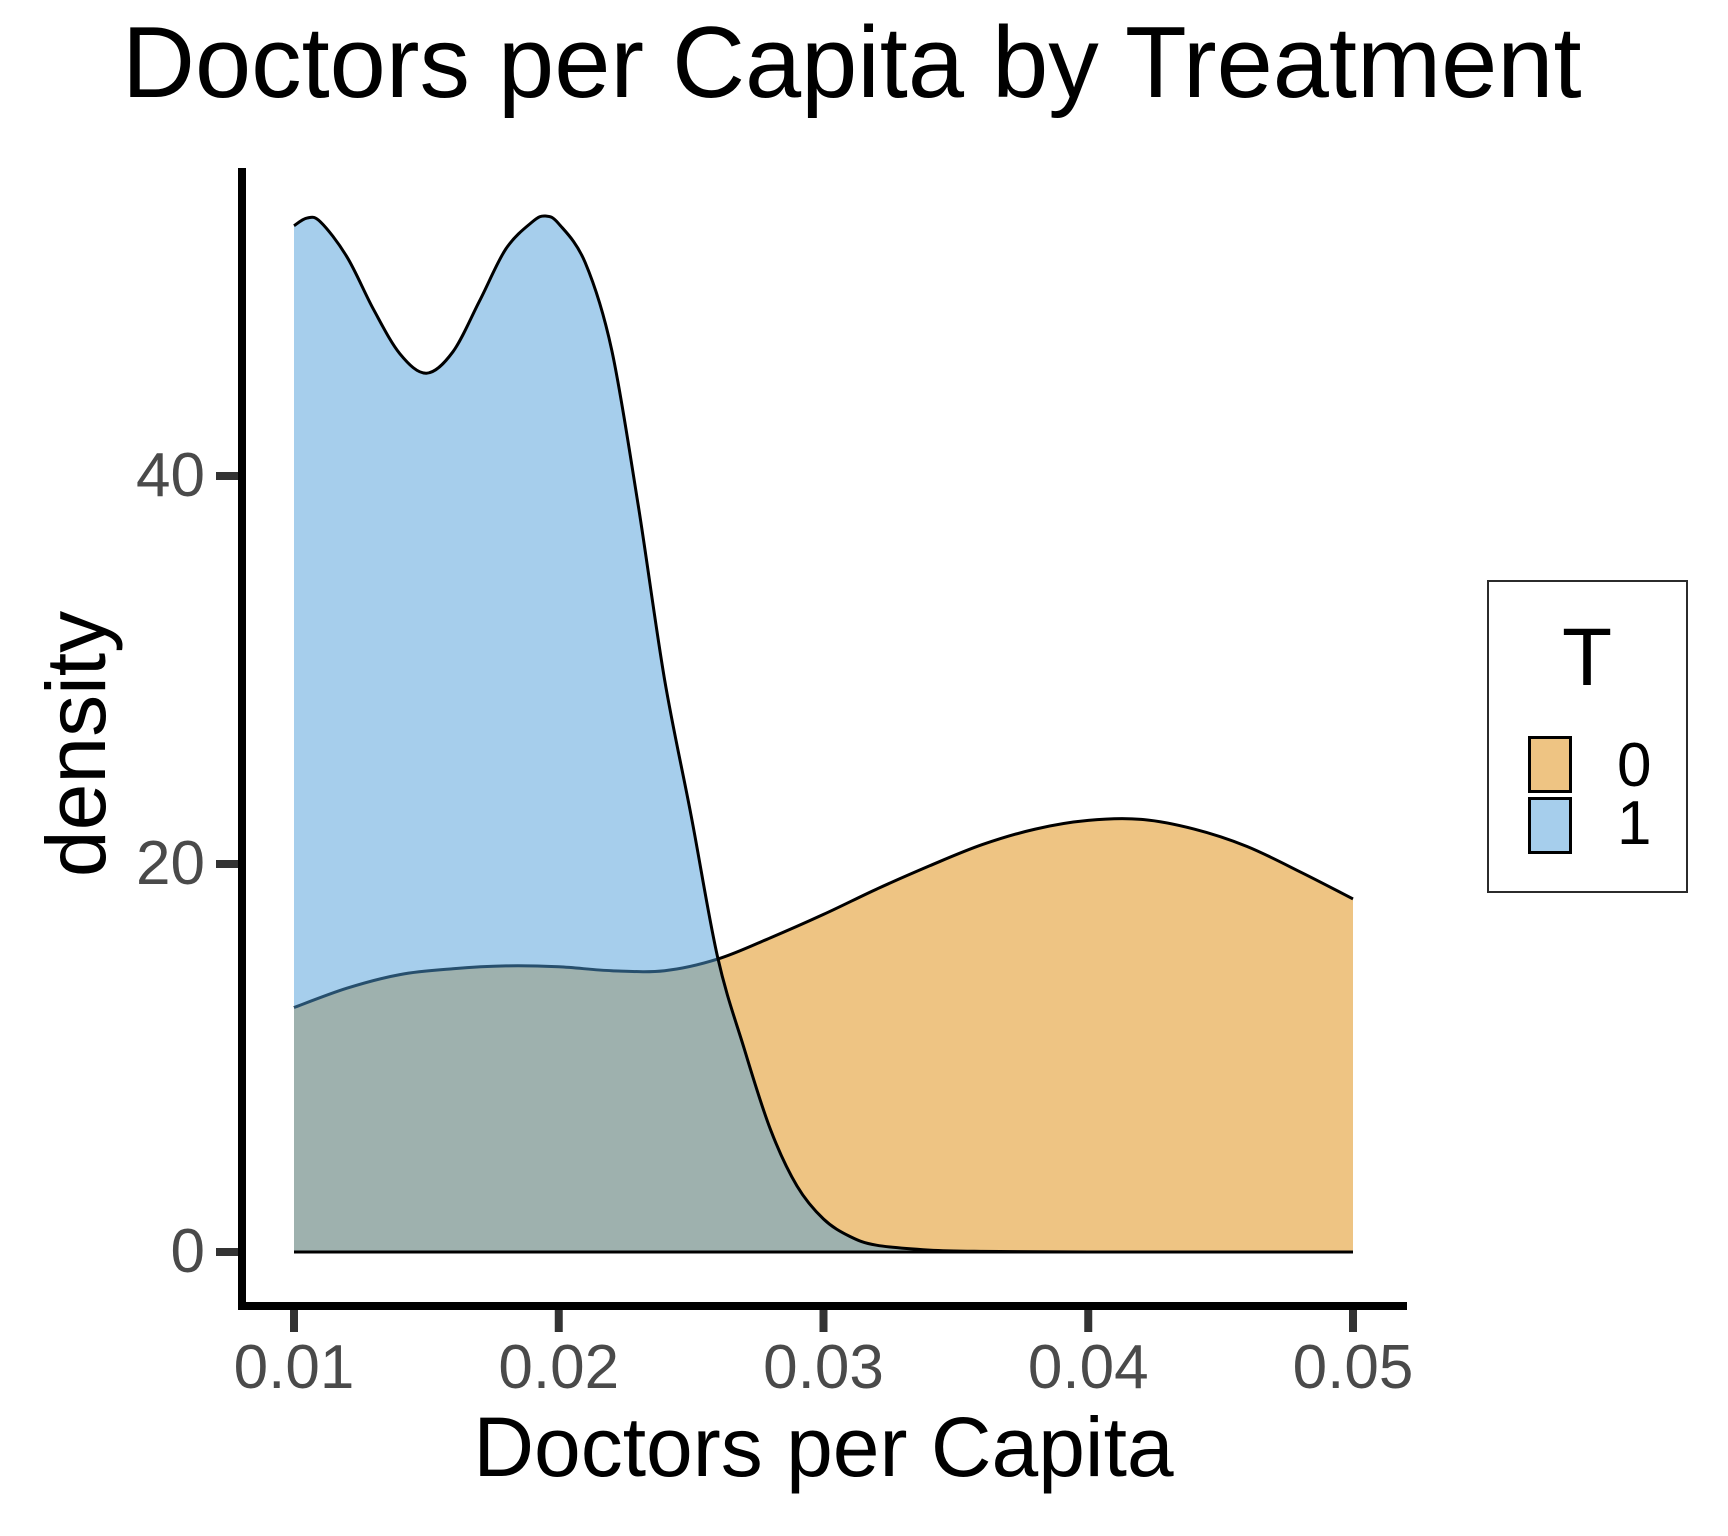 Image resolution: width=1728 pixels, height=1536 pixels. Describe the element at coordinates (170, 475) in the screenshot. I see `y-tick-label: 40` at that location.